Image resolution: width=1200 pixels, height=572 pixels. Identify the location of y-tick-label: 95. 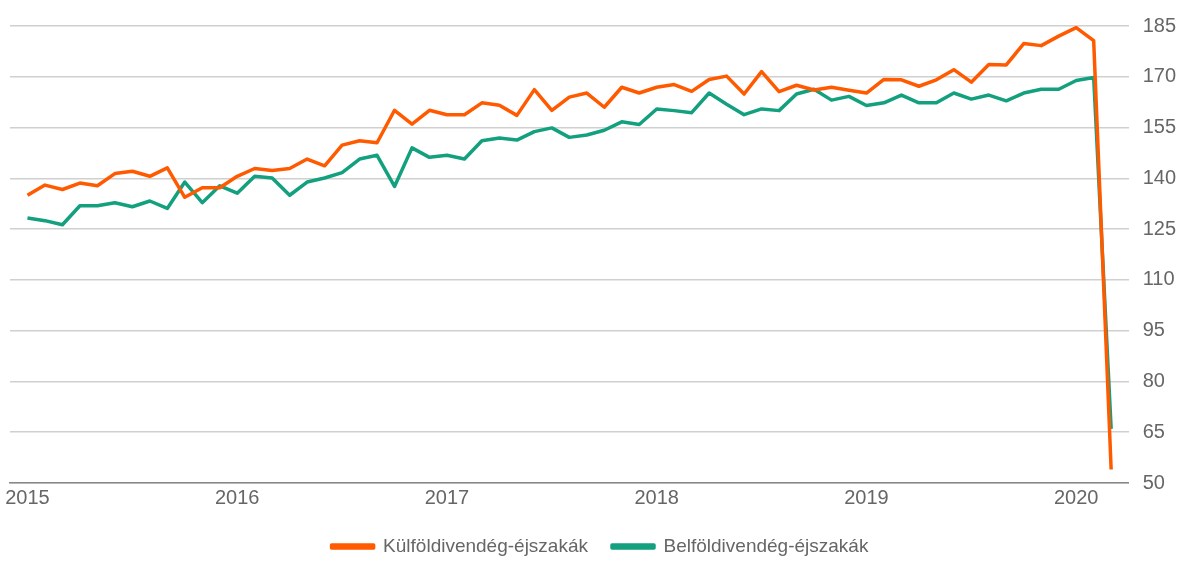
(1153, 329).